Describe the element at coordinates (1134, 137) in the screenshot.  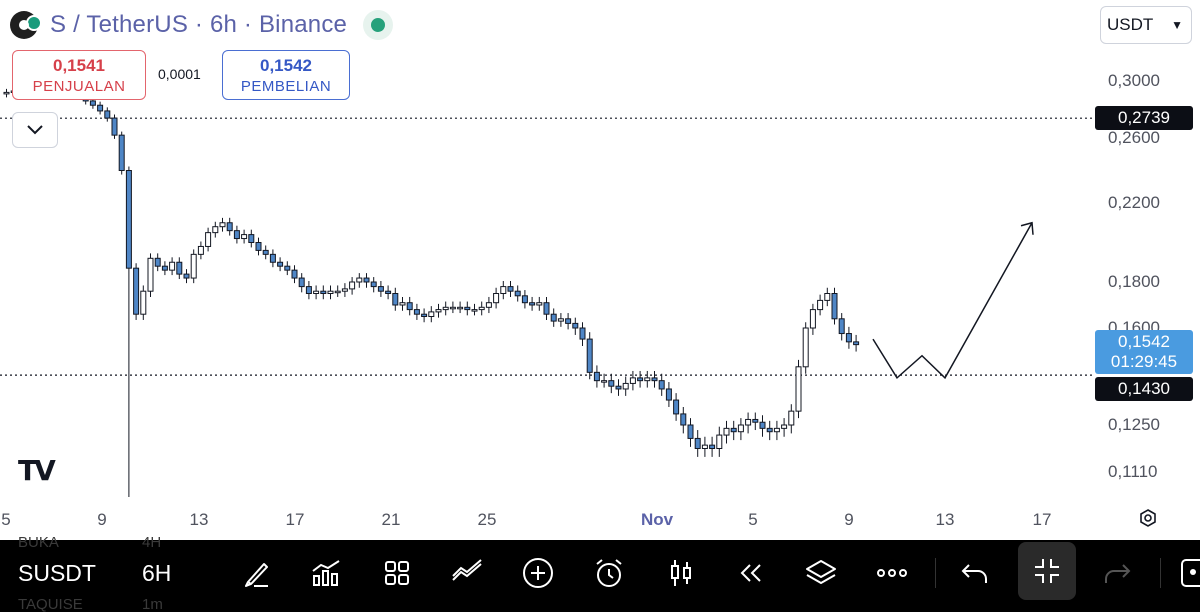
I see `price-axis-label: 0,2600` at that location.